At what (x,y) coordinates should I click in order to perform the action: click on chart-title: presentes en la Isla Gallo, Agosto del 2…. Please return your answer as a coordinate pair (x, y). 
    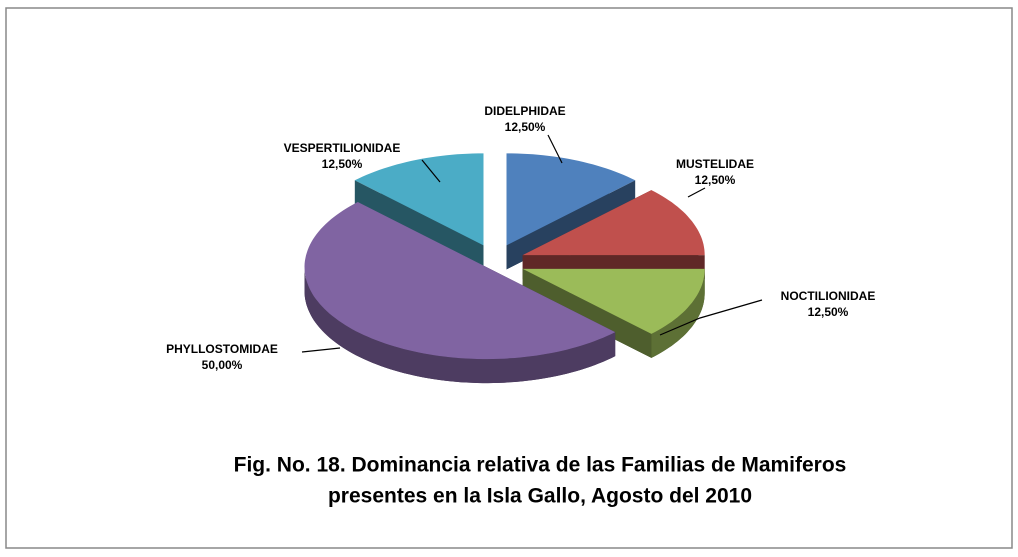
    Looking at the image, I should click on (540, 496).